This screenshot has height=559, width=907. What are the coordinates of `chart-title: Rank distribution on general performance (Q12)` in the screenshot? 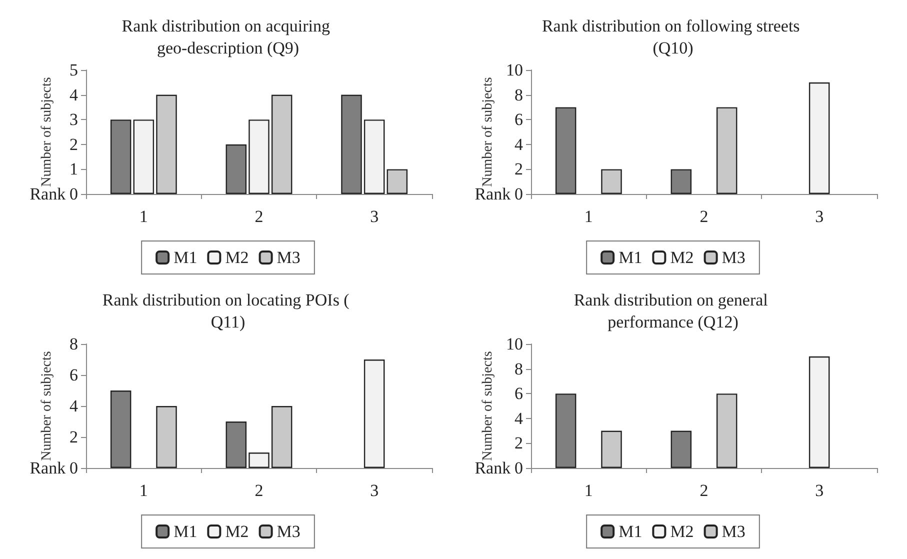 It's located at (673, 311).